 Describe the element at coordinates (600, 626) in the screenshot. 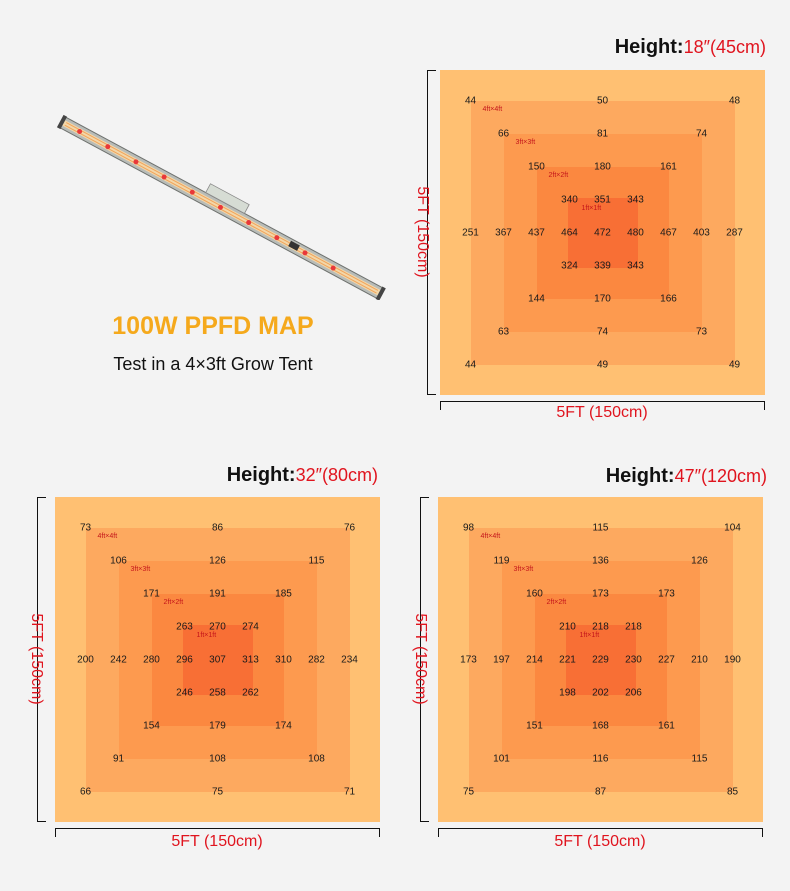

I see `ppfd-value: 218` at that location.